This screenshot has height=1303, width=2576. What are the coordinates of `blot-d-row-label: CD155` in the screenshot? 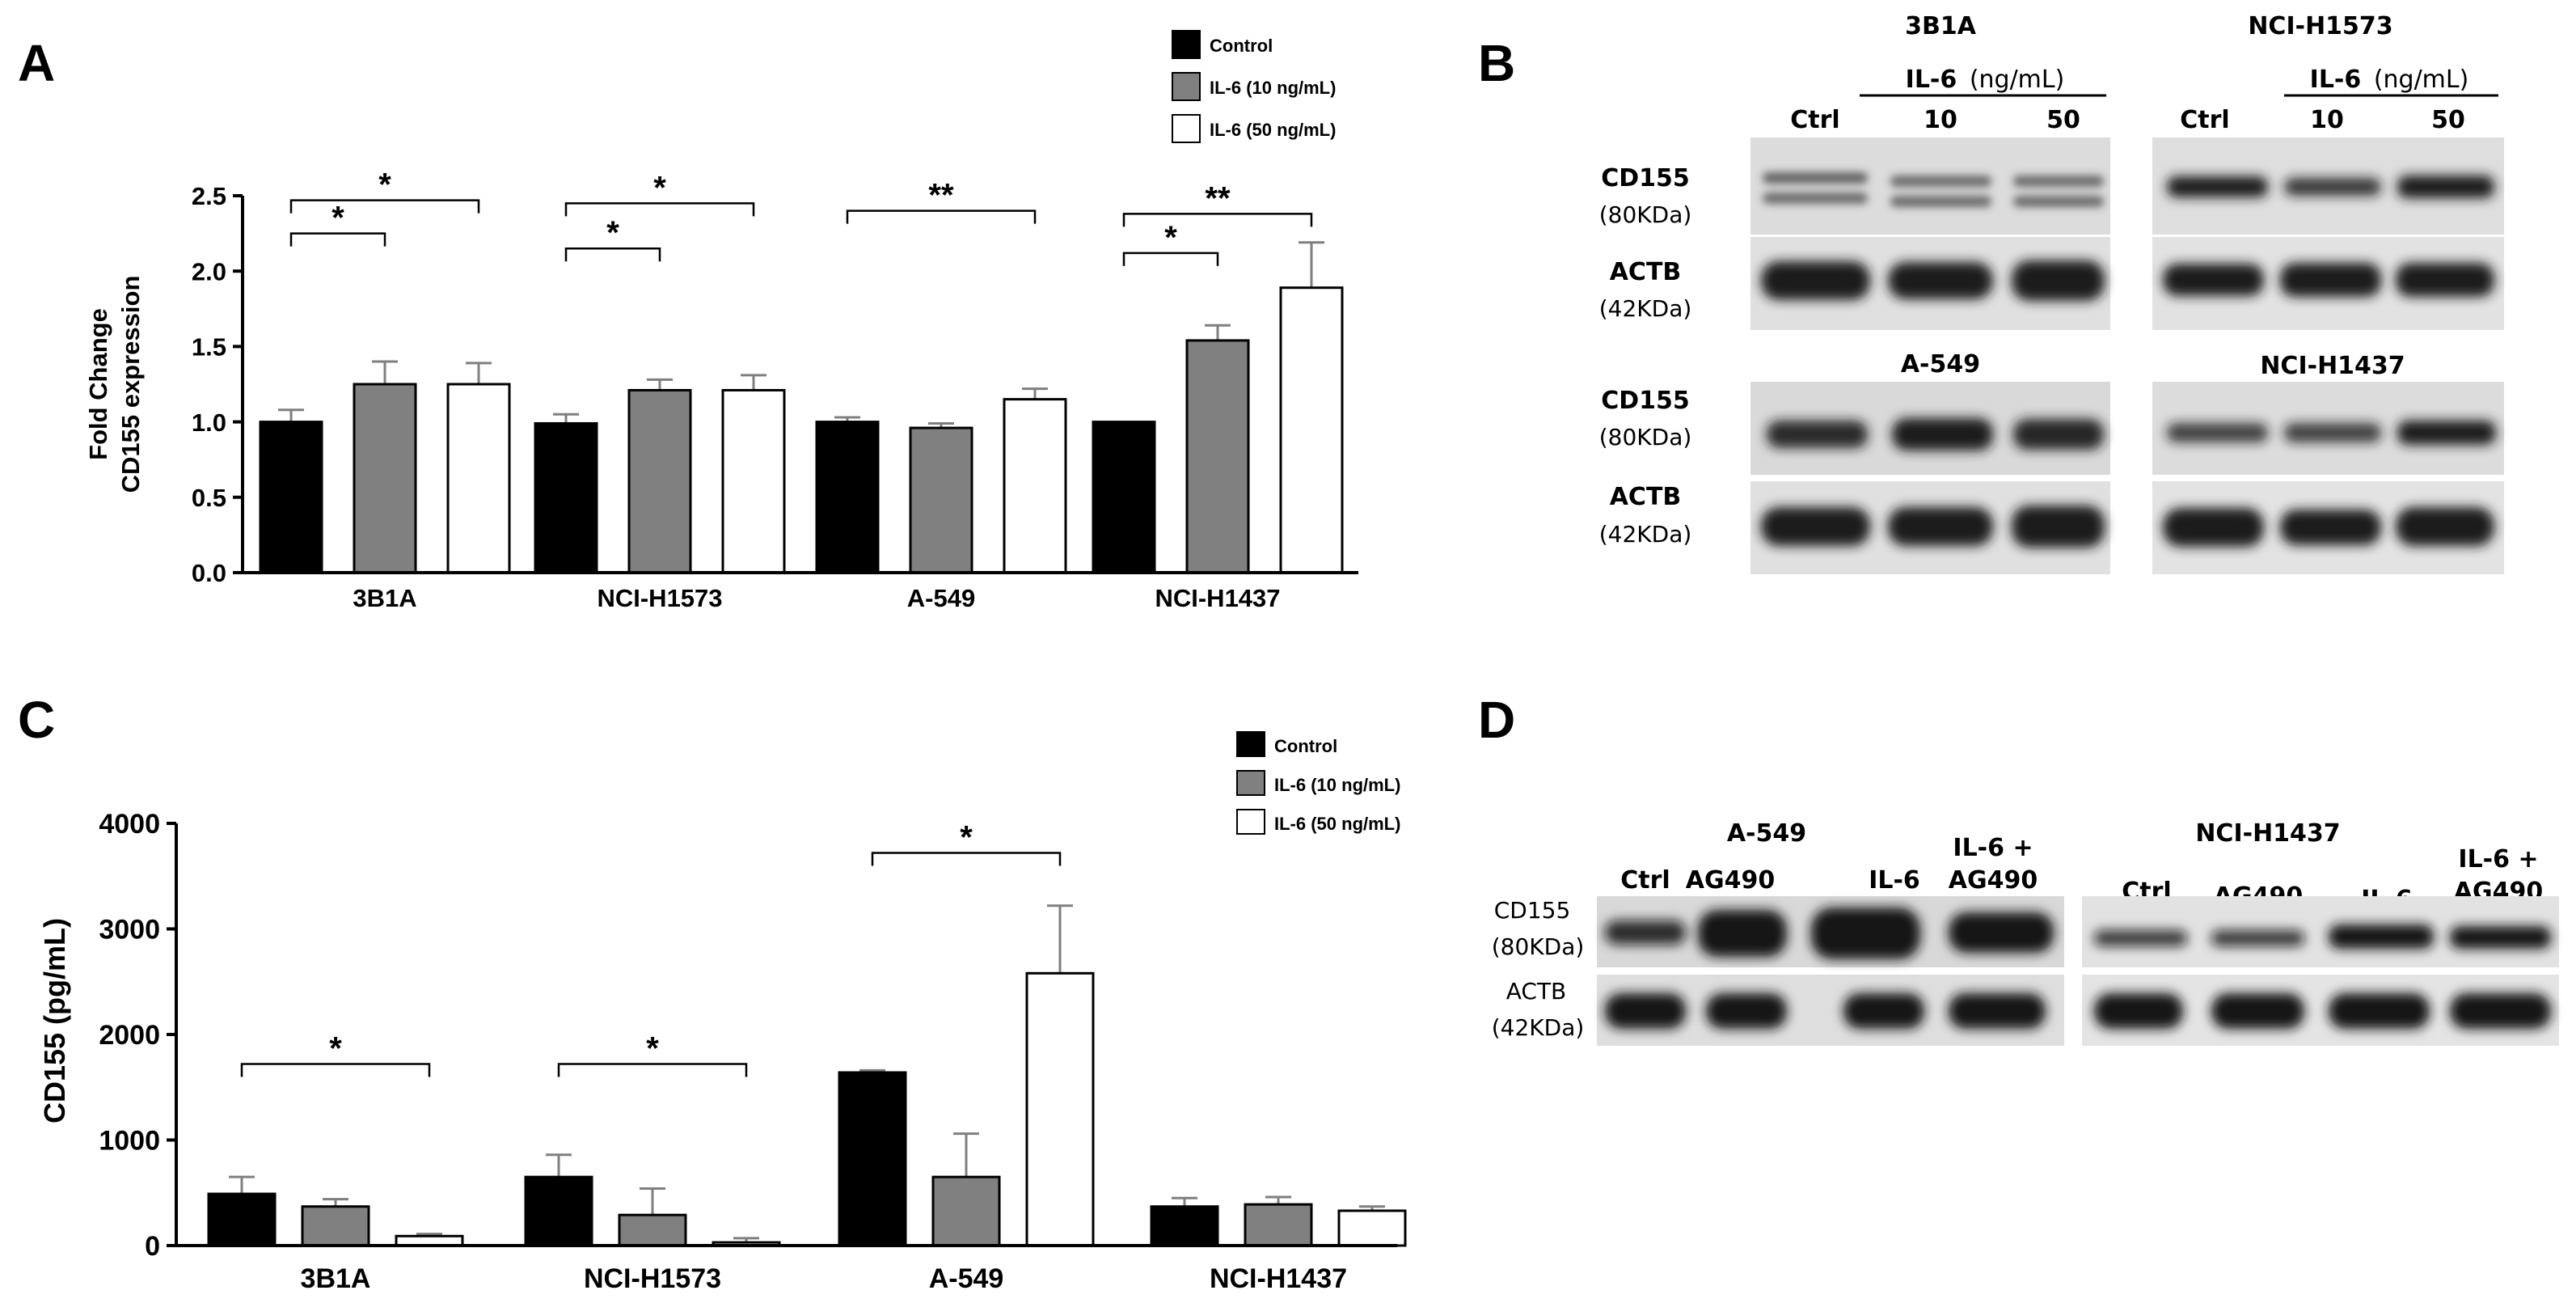 It's located at (1532, 910).